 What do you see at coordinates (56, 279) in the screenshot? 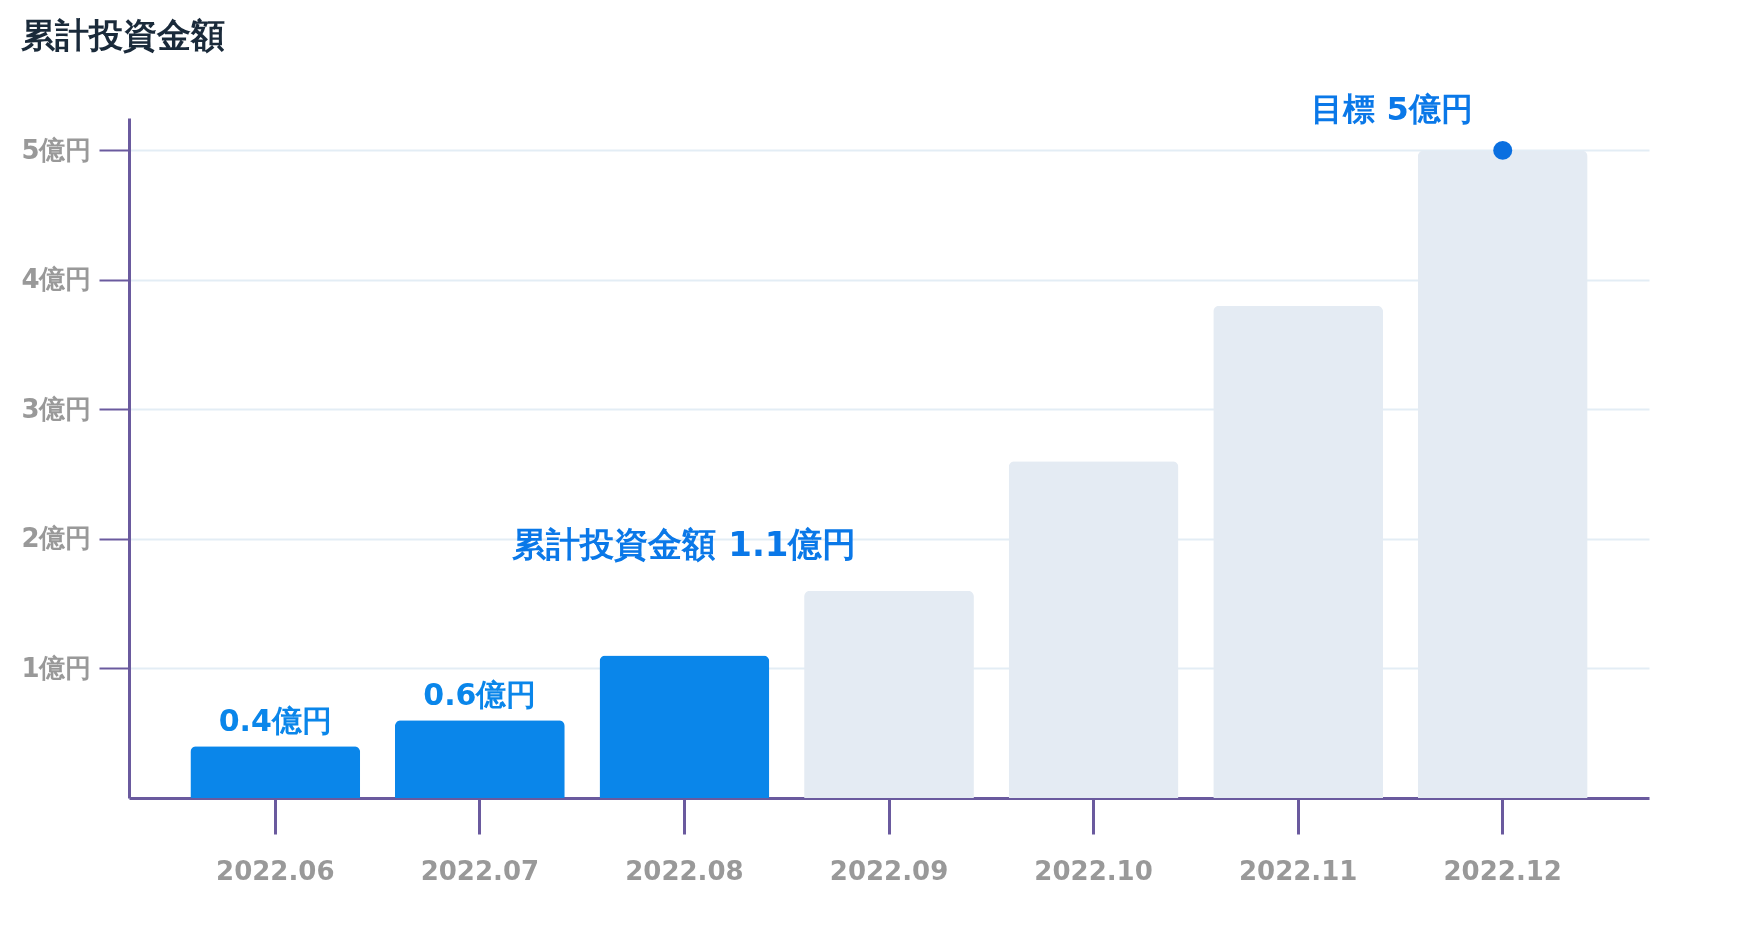
I see `y-tick-label: 4億円` at bounding box center [56, 279].